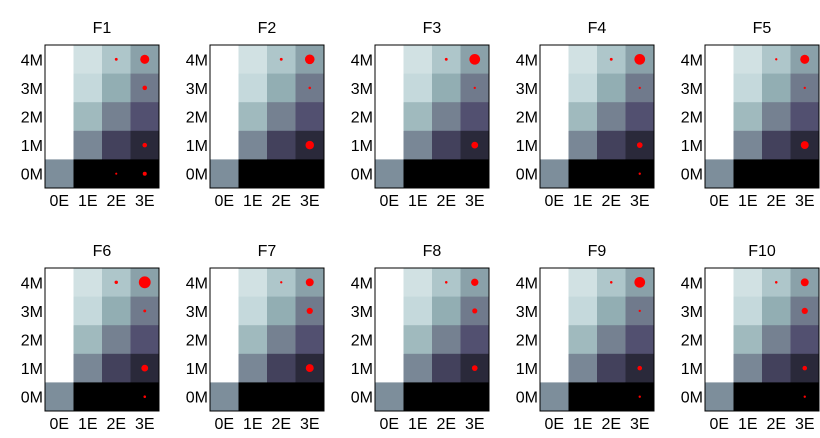 Image resolution: width=820 pixels, height=438 pixels. What do you see at coordinates (432, 251) in the screenshot?
I see `panel-title: F8` at bounding box center [432, 251].